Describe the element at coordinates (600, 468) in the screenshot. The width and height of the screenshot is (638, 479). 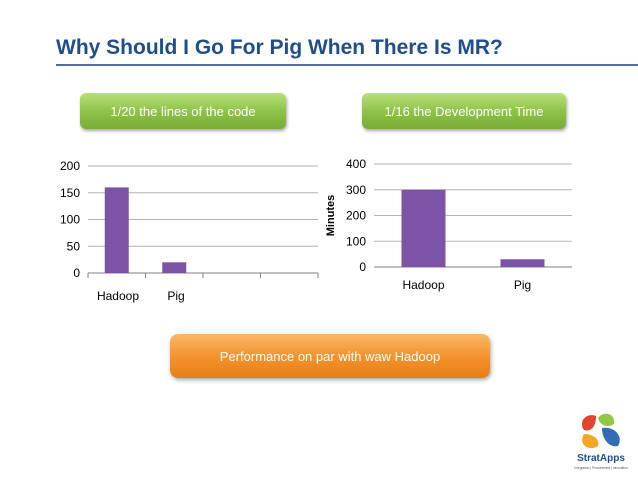
I see `logo-tagline: Integration | Procurement | Innovation` at that location.